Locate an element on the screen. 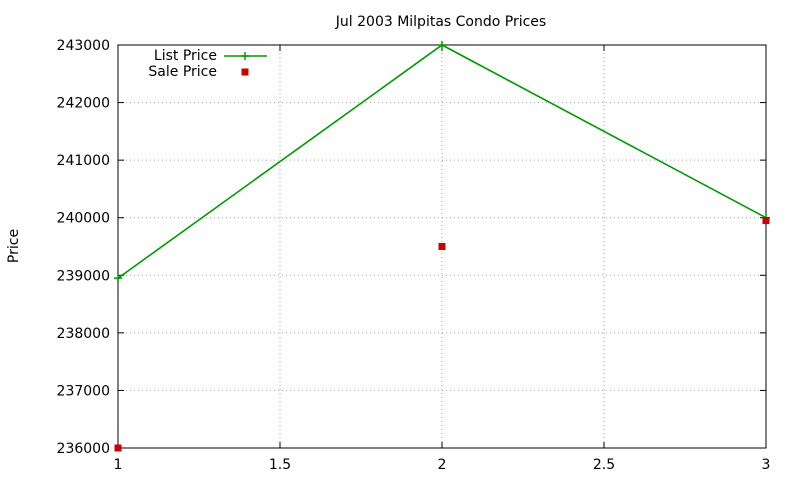 This screenshot has width=800, height=480. x-tick-label: 2 is located at coordinates (442, 465).